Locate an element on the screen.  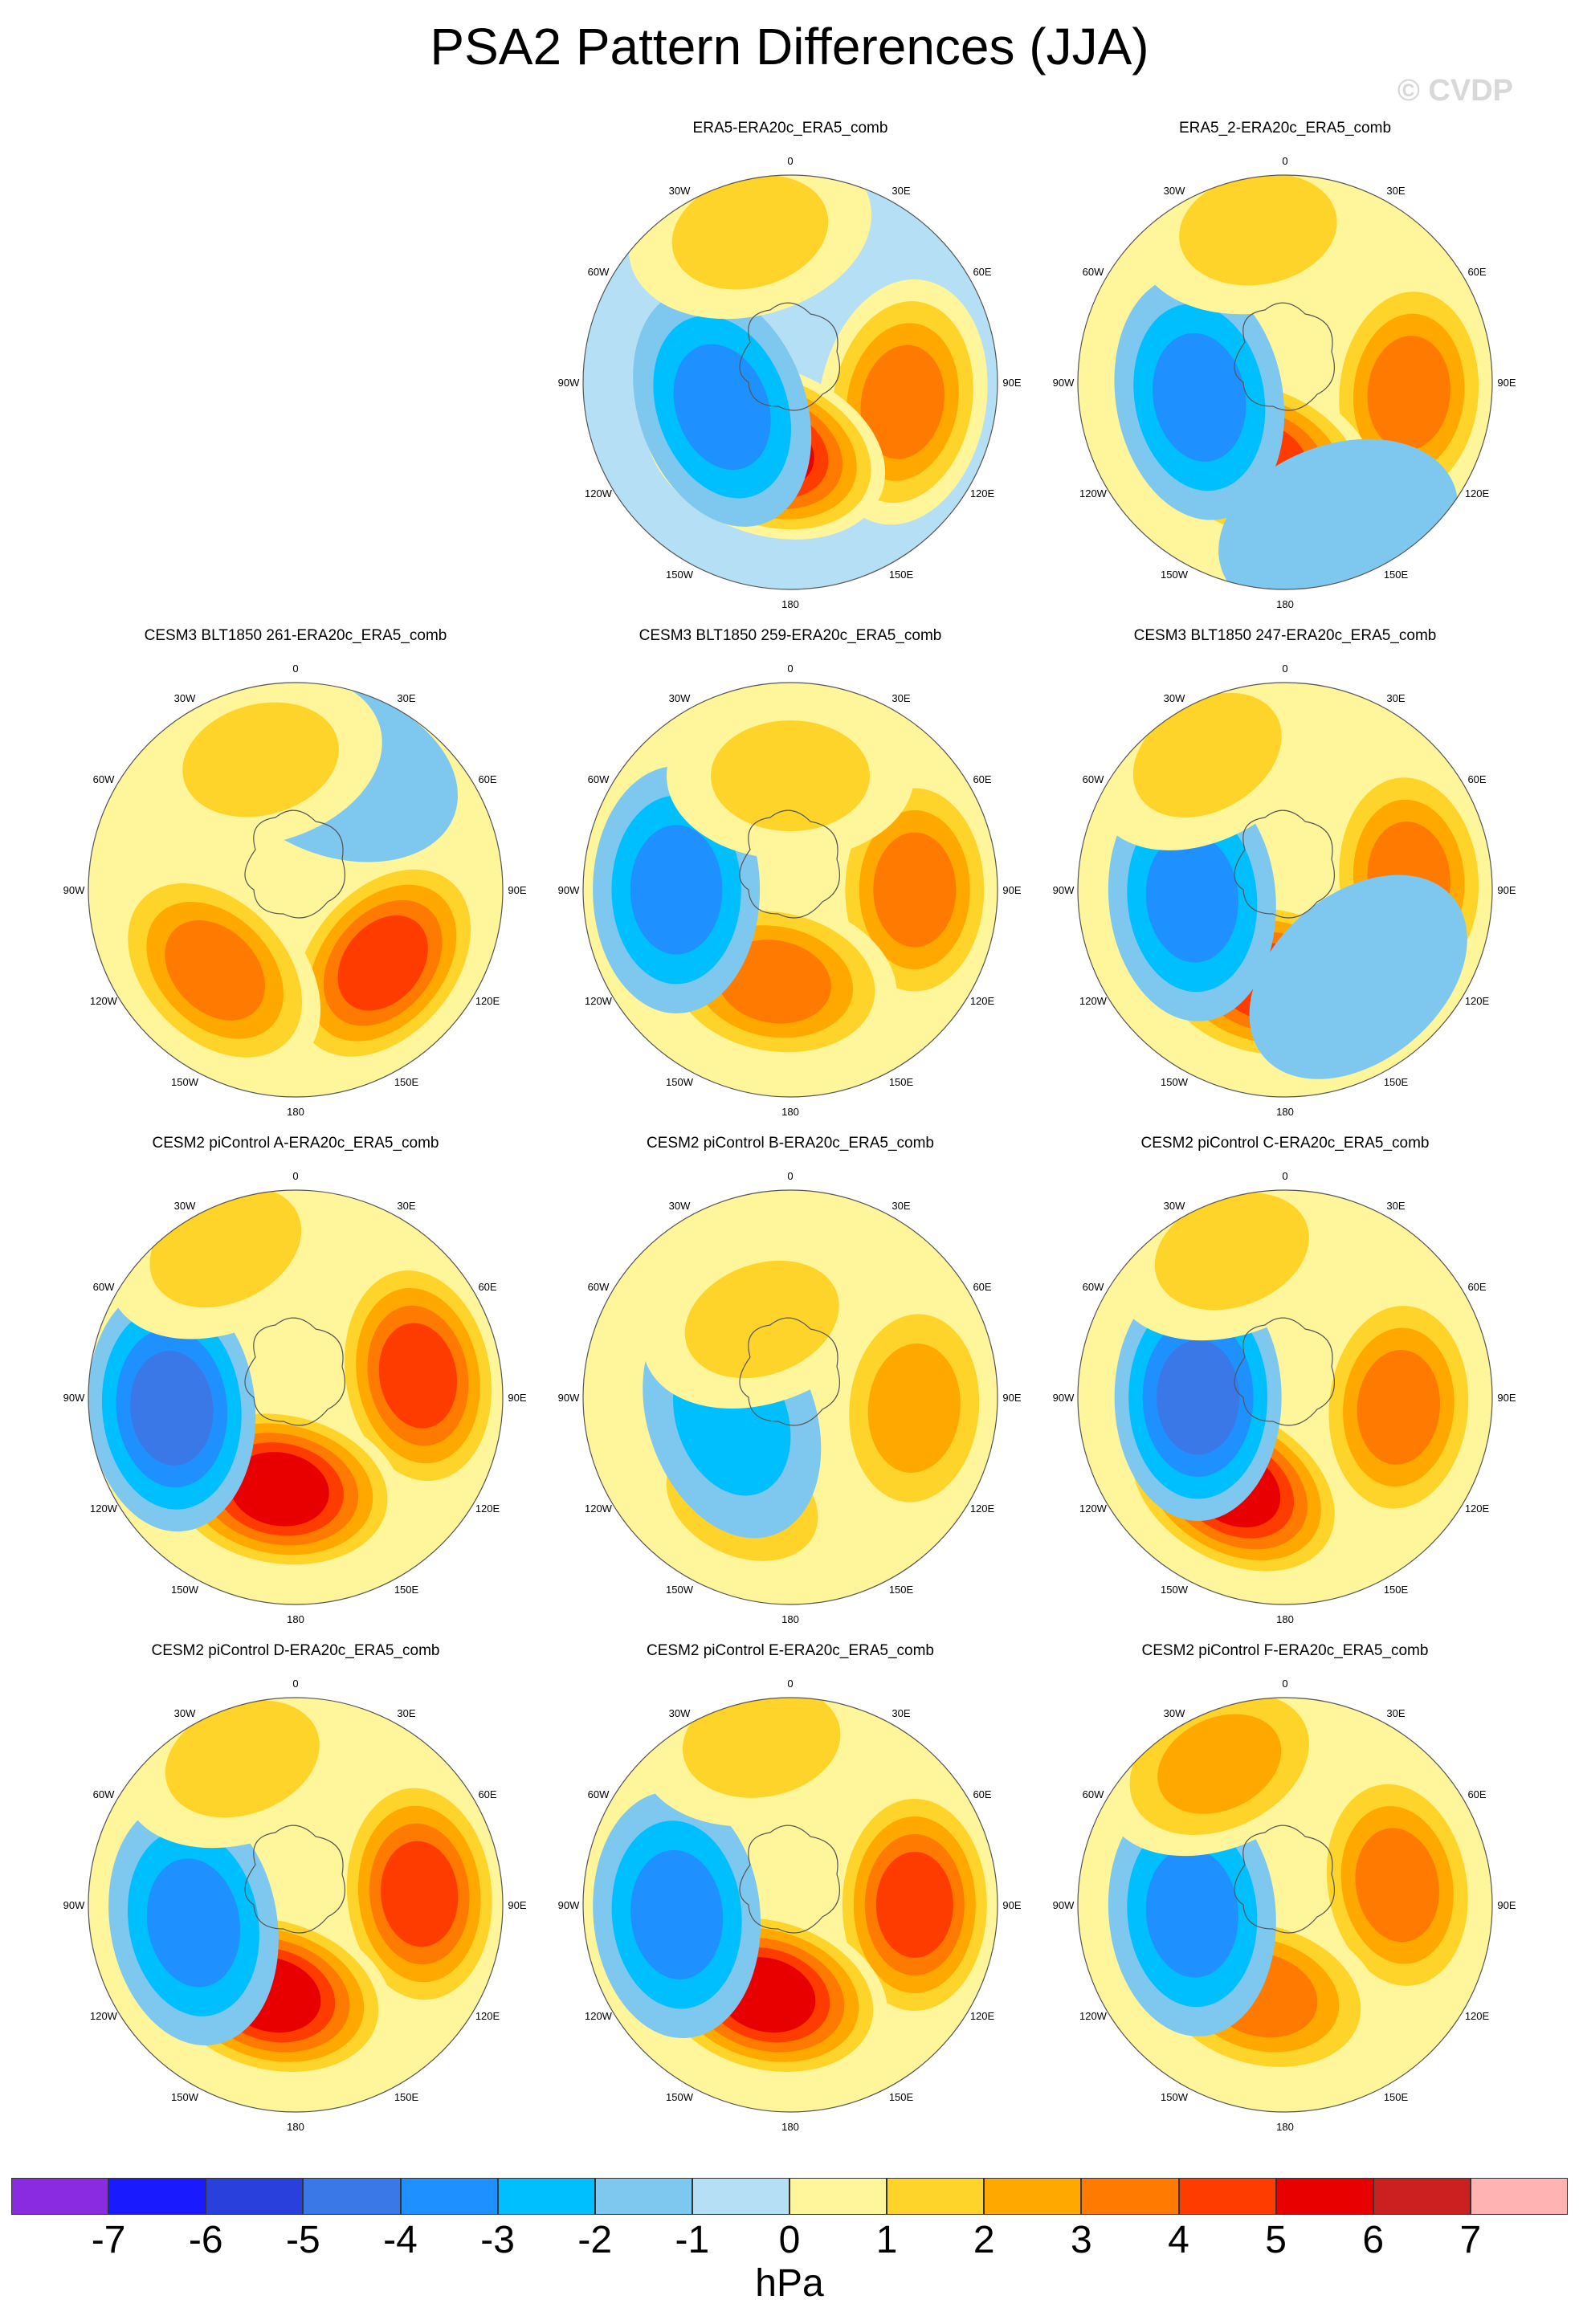
colorbar-tick-label: 7 is located at coordinates (1470, 2240).